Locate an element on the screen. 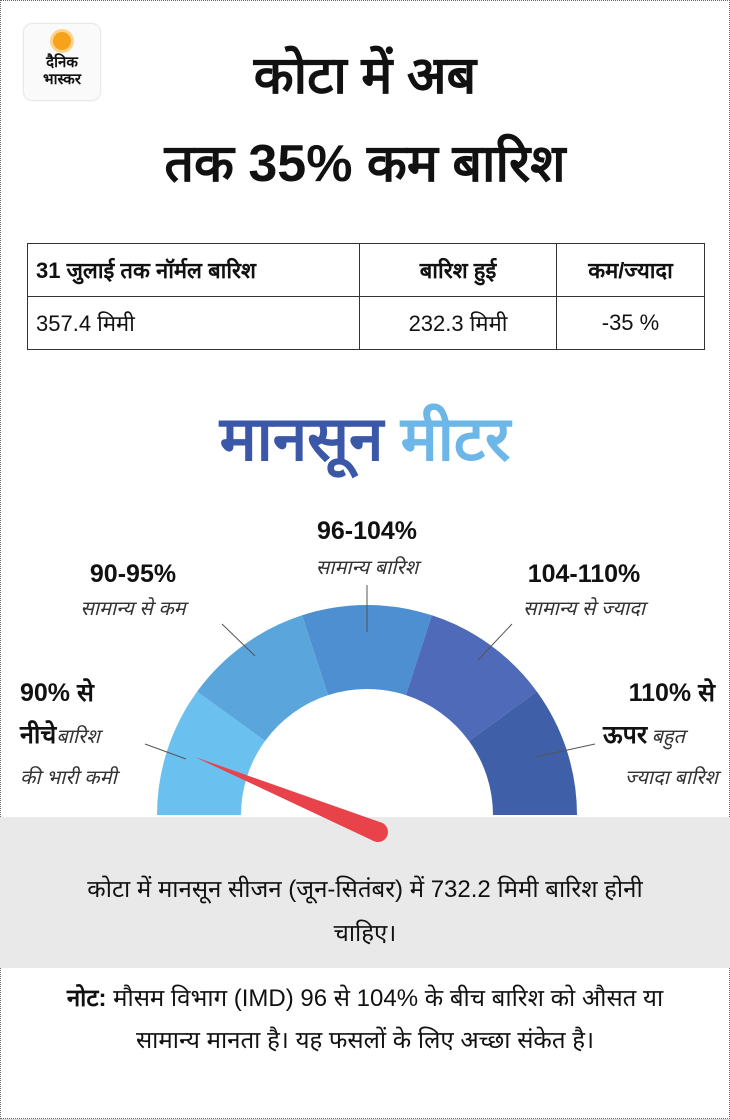  segment-label: सामान्य बारिश is located at coordinates (367, 568).